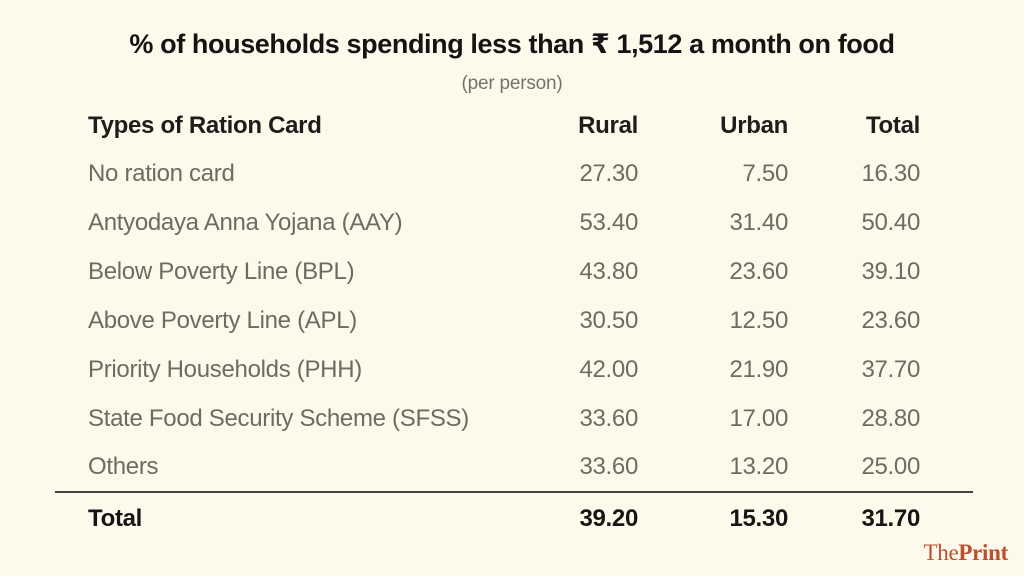  I want to click on cell-rural: 42.00, so click(608, 369).